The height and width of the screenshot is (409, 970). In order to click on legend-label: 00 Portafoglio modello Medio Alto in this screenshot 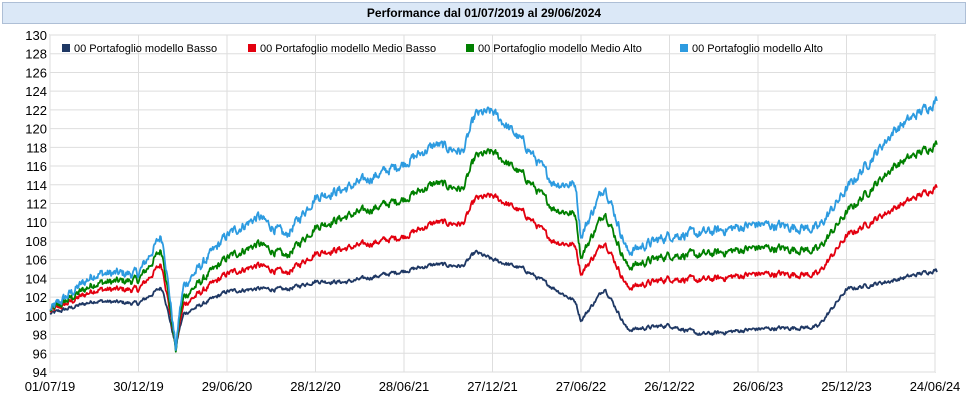, I will do `click(560, 49)`.